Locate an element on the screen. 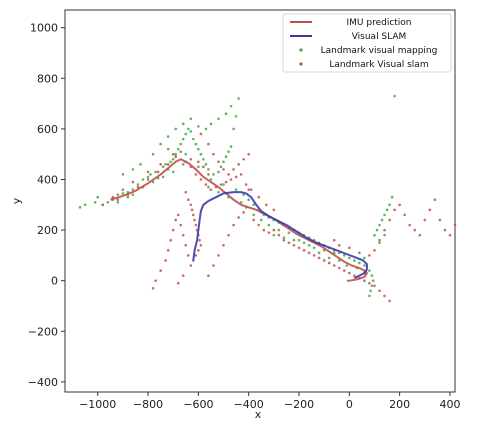  y-tick-label: −200 is located at coordinates (43, 331).